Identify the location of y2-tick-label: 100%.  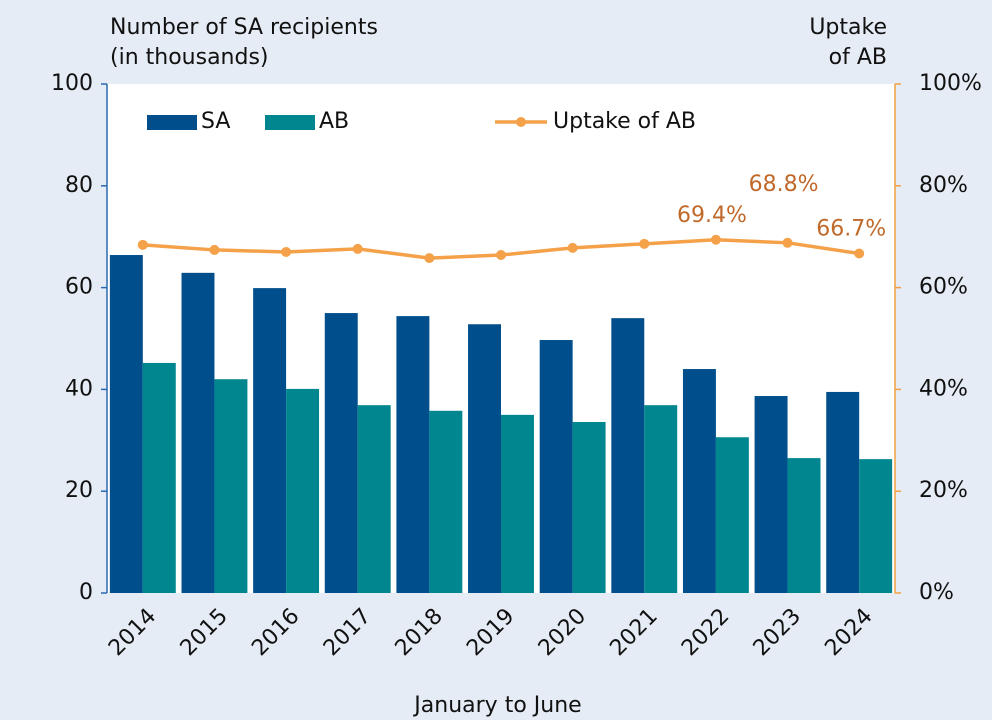
(950, 83).